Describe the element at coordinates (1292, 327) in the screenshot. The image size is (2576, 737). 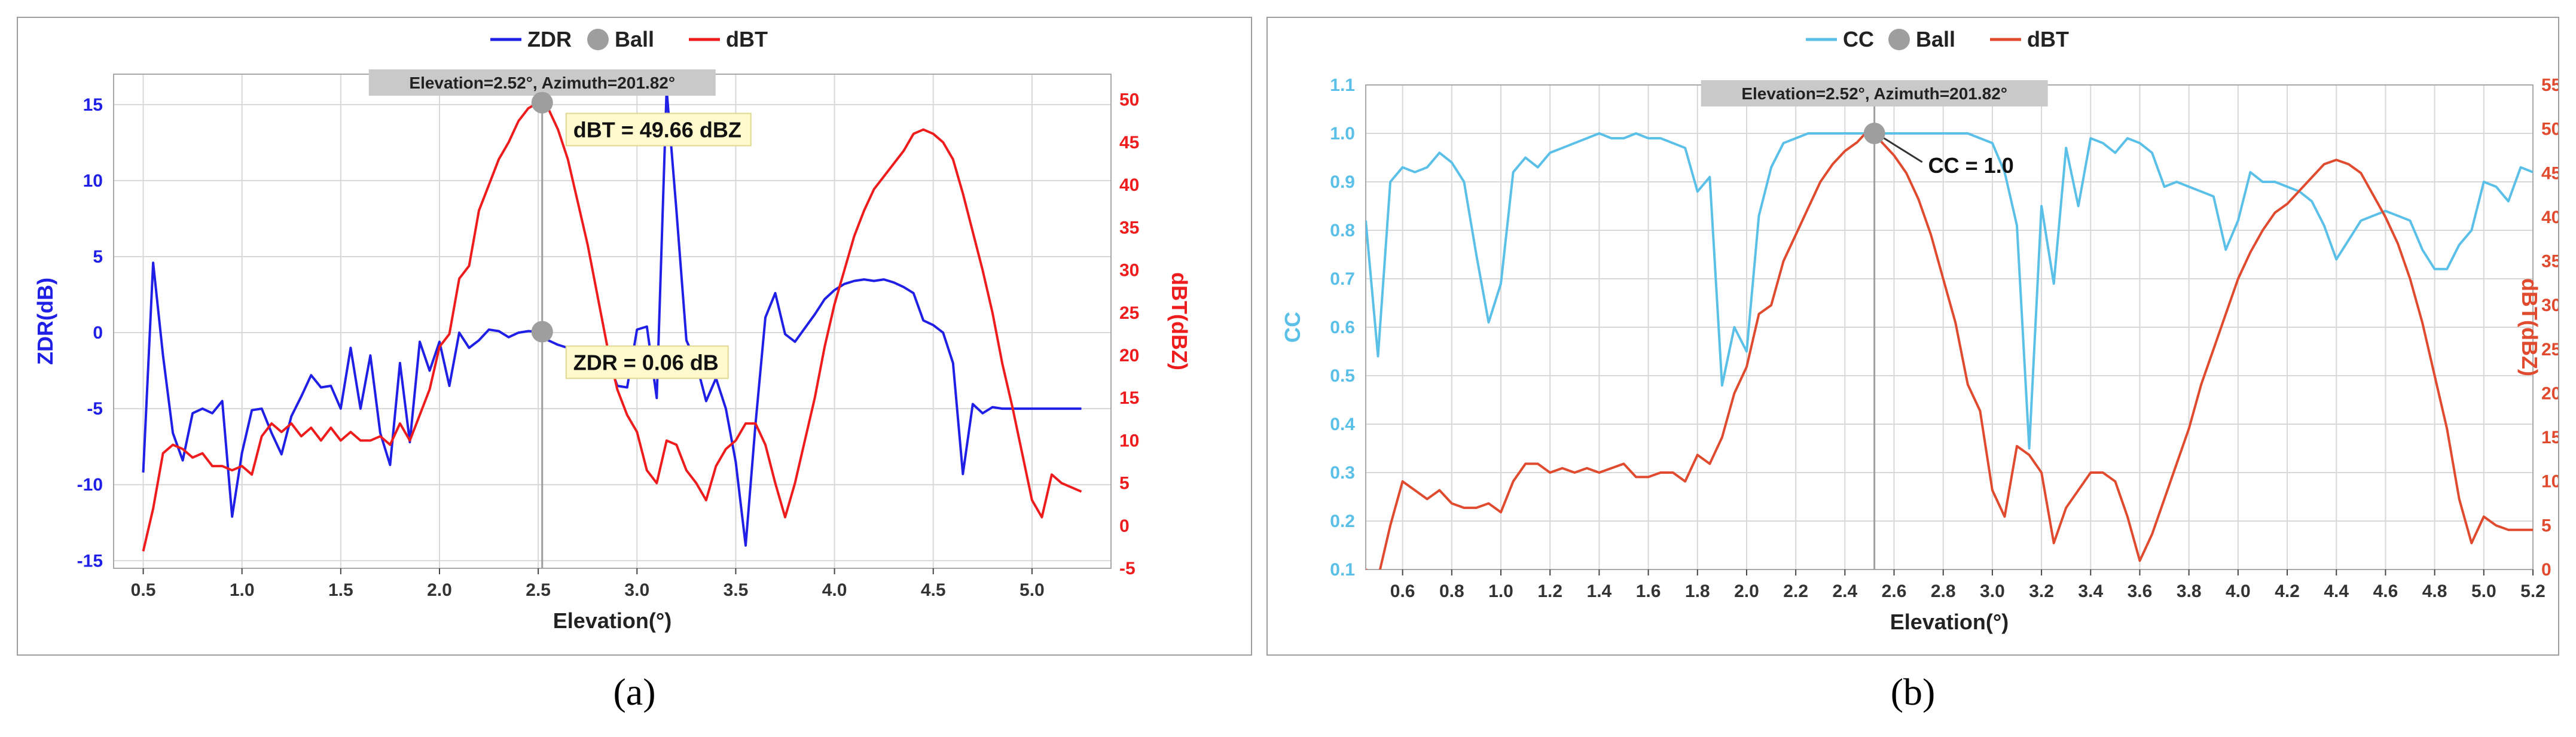
I see `y-left-axis-label: CC` at that location.